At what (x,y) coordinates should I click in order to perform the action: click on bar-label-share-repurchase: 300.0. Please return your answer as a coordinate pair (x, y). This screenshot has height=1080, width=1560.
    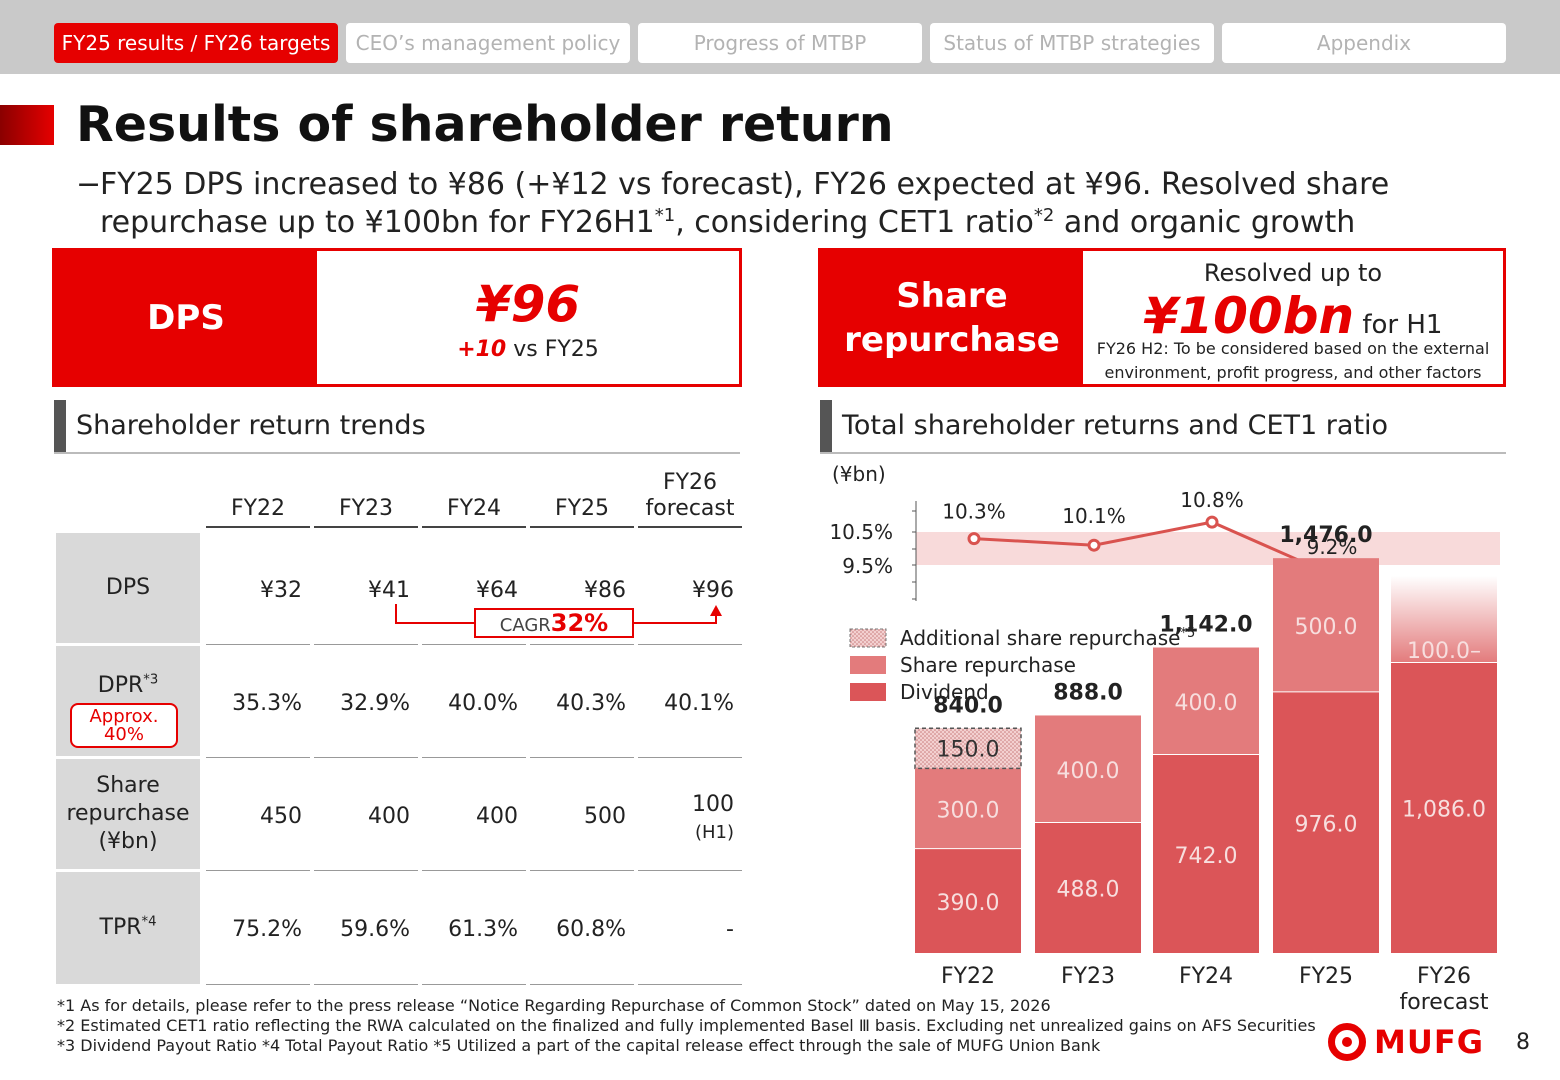
    Looking at the image, I should click on (968, 811).